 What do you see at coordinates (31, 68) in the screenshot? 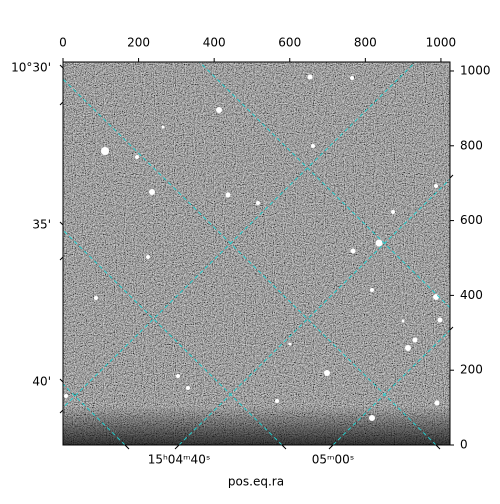
I see `dec-tick-label: 10°30'` at bounding box center [31, 68].